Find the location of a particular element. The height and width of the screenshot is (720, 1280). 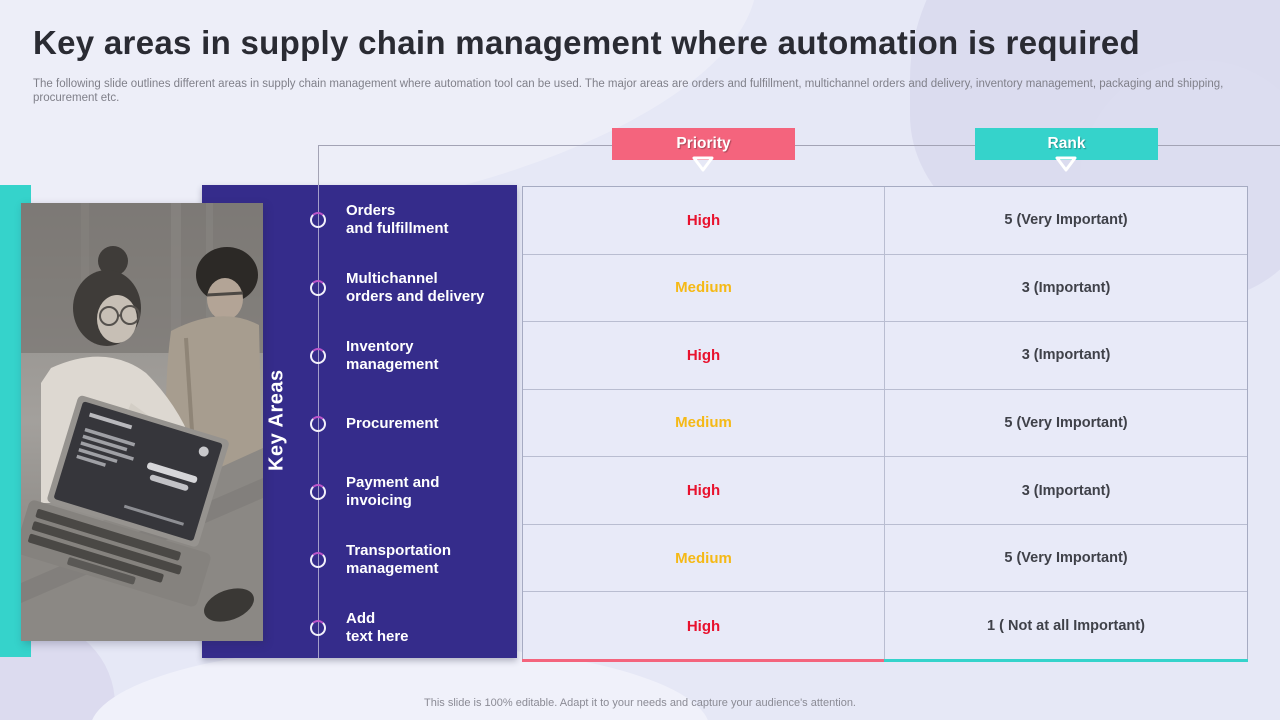

table-bottom-accent-priority is located at coordinates (703, 660).